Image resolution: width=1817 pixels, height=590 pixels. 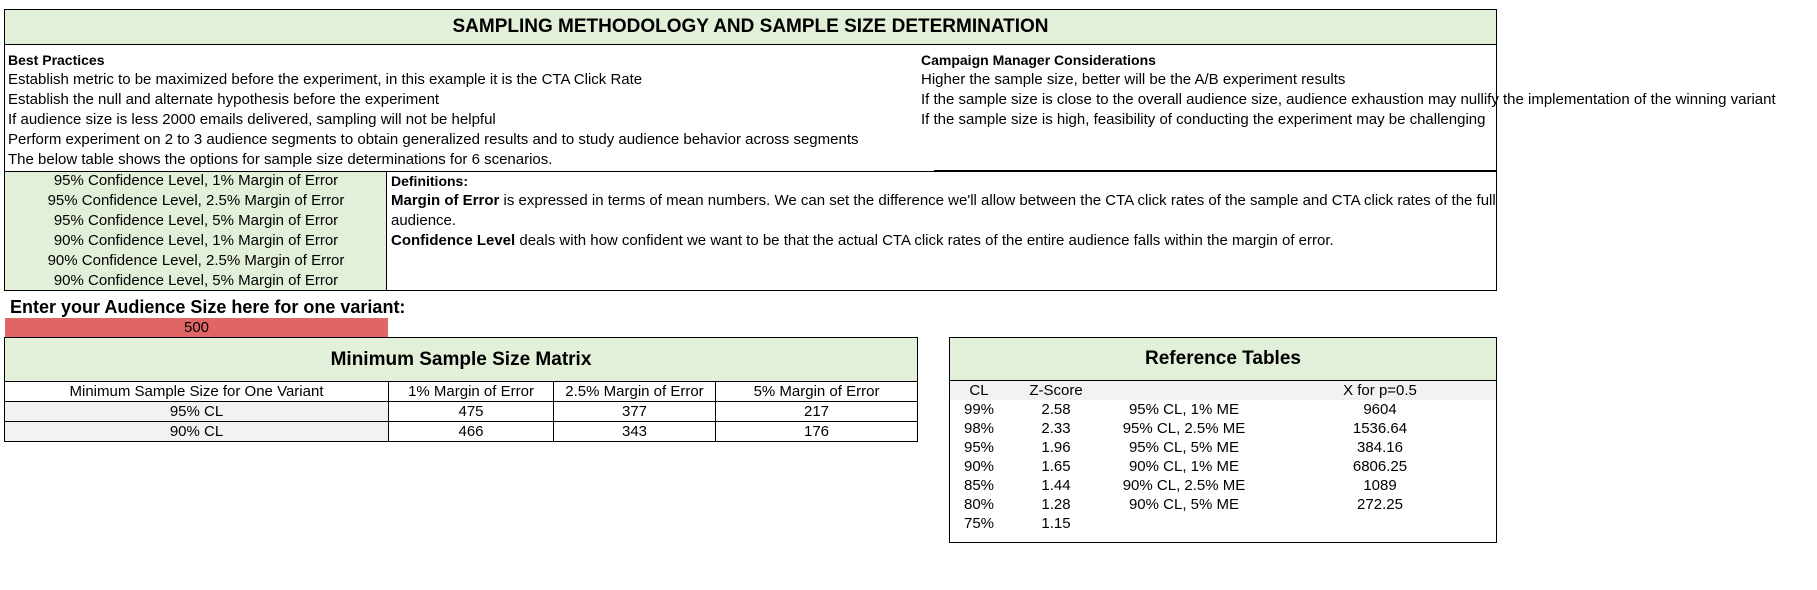 What do you see at coordinates (196, 391) in the screenshot?
I see `matrix-header: Minimum Sample Size for One Variant` at bounding box center [196, 391].